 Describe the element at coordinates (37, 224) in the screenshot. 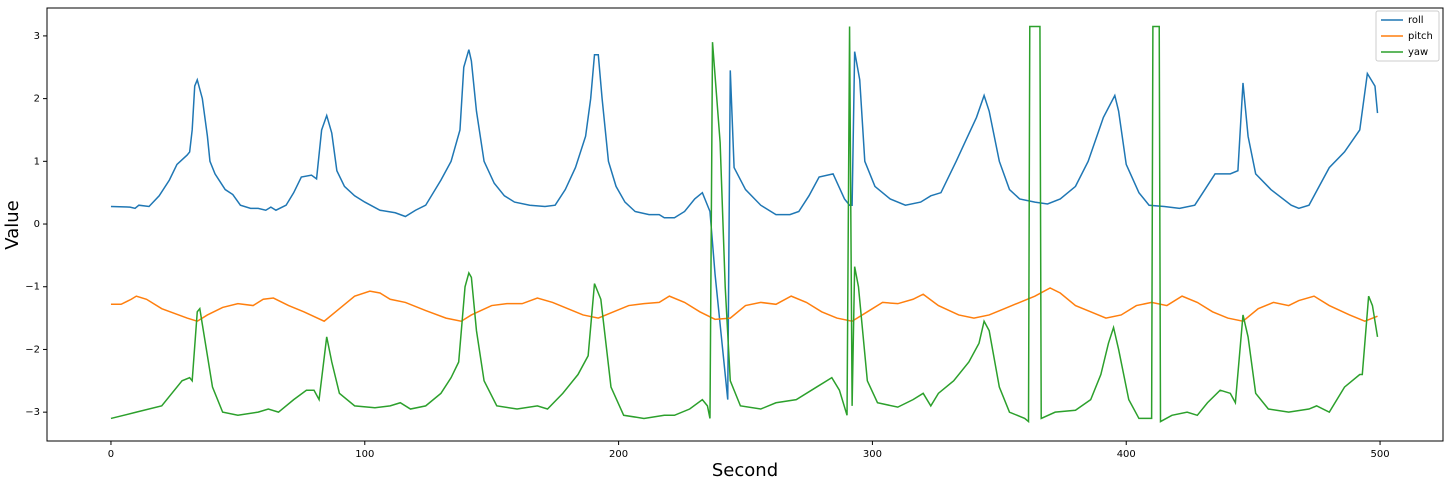

I see `y-tick-label: 0` at that location.